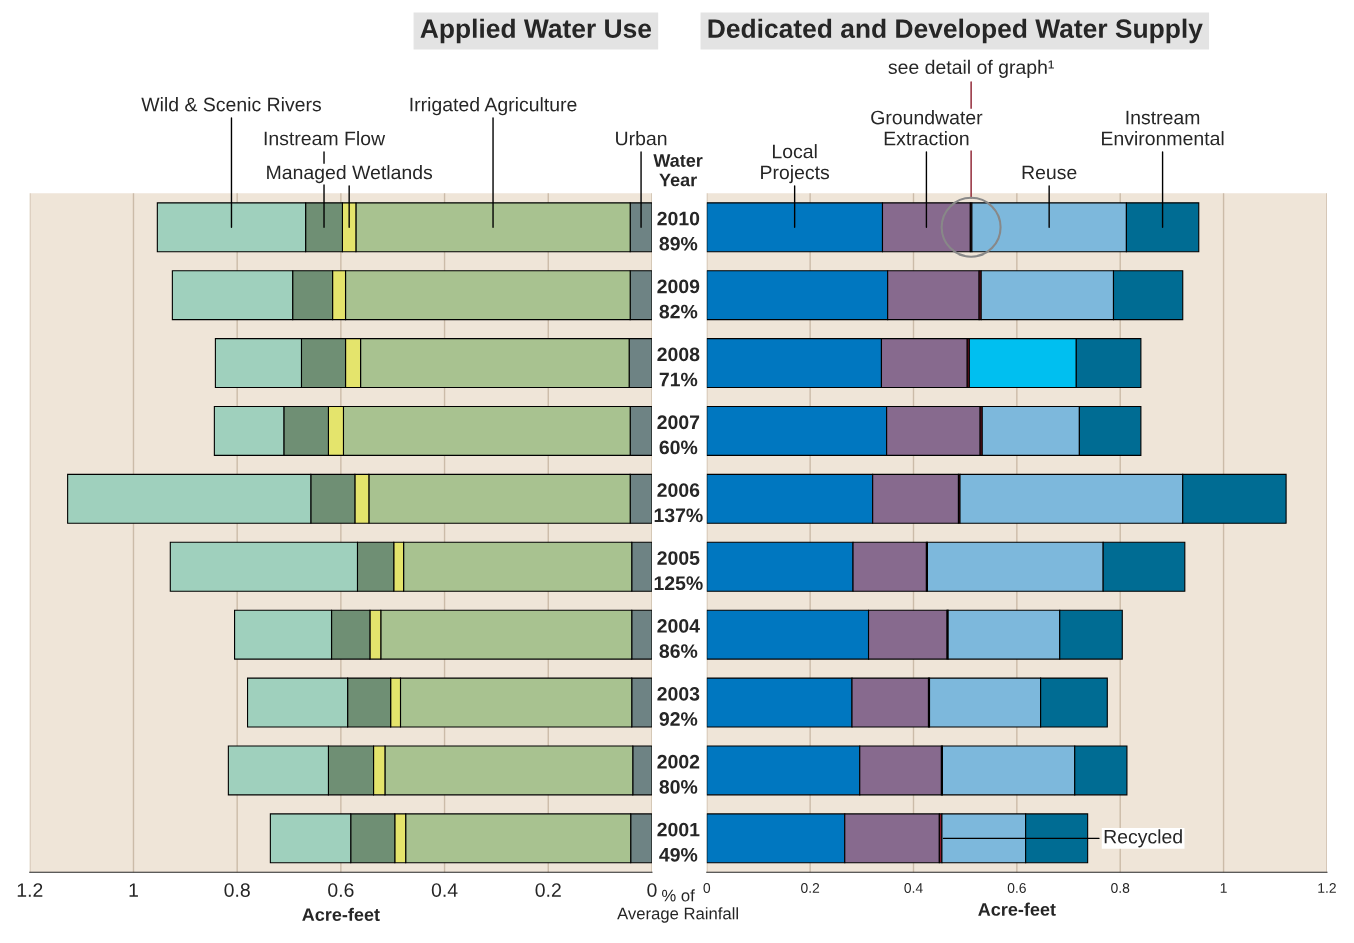 The image size is (1354, 943). I want to click on y-tick-label: 2004 86%, so click(678, 638).